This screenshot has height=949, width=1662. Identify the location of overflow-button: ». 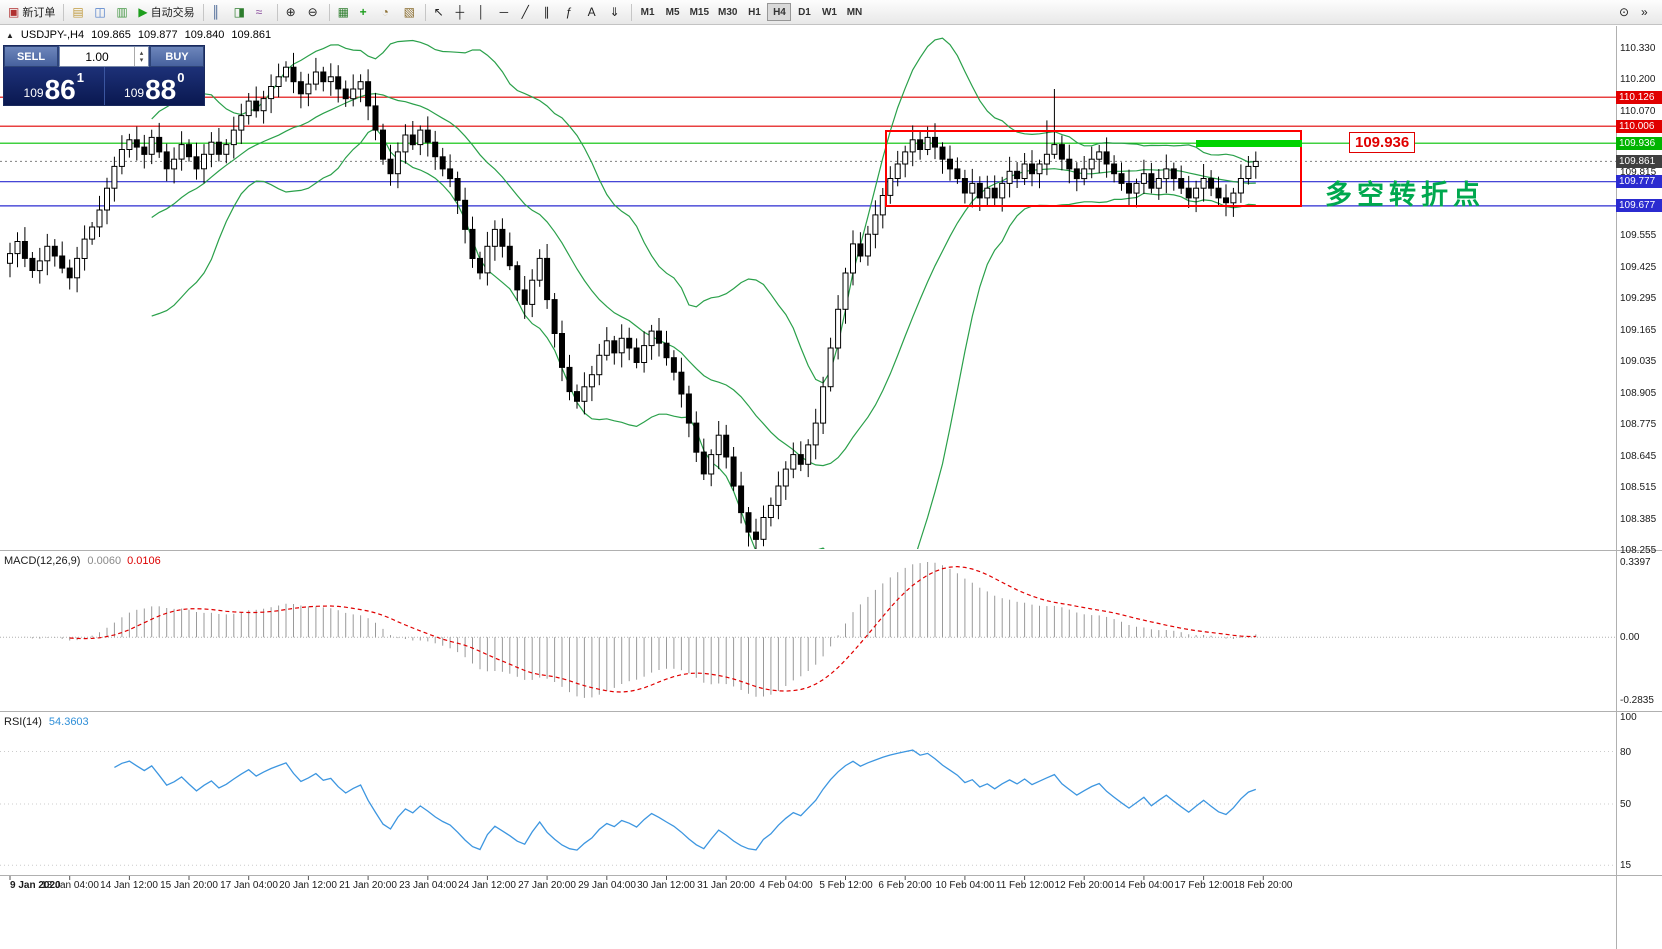
(1647, 12).